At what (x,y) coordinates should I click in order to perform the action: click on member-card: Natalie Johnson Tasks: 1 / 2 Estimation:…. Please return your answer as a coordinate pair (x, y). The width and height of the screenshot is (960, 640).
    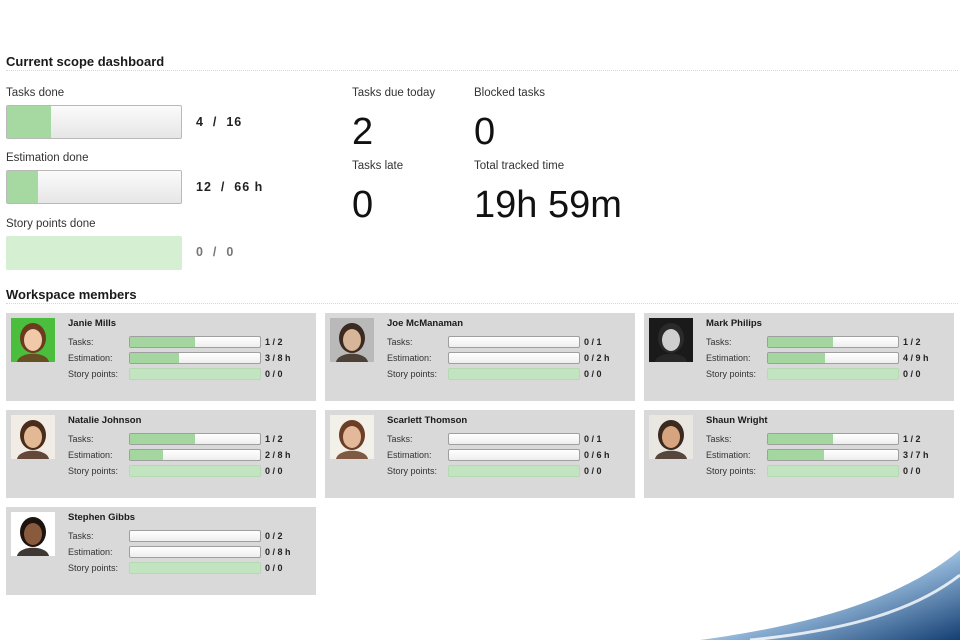
    Looking at the image, I should click on (161, 454).